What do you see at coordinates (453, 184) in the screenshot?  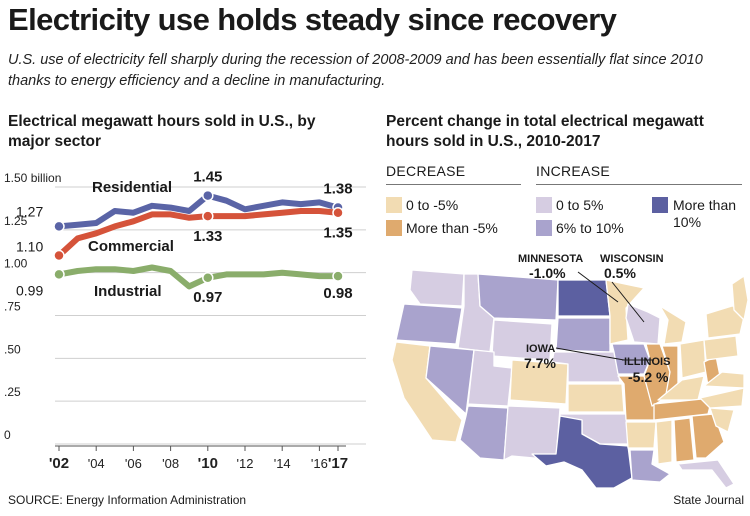 I see `legend-divider-decrease` at bounding box center [453, 184].